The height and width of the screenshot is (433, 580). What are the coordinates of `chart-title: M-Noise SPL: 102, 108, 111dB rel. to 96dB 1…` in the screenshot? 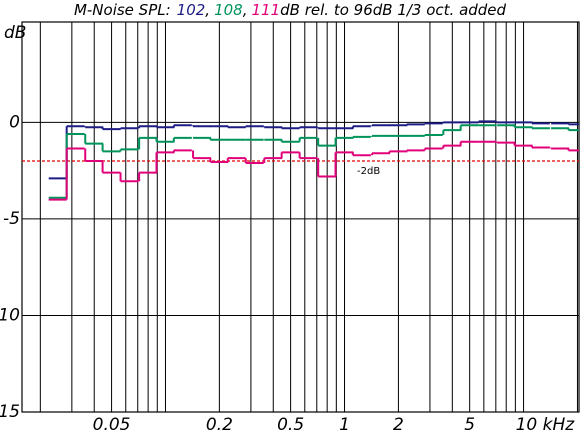 It's located at (290, 10).